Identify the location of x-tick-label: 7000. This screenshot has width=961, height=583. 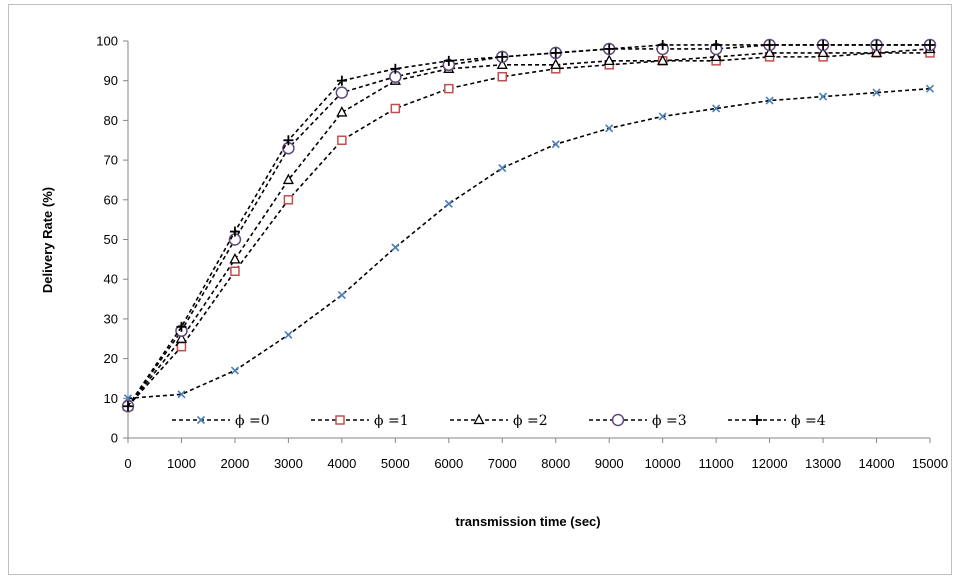
(502, 463).